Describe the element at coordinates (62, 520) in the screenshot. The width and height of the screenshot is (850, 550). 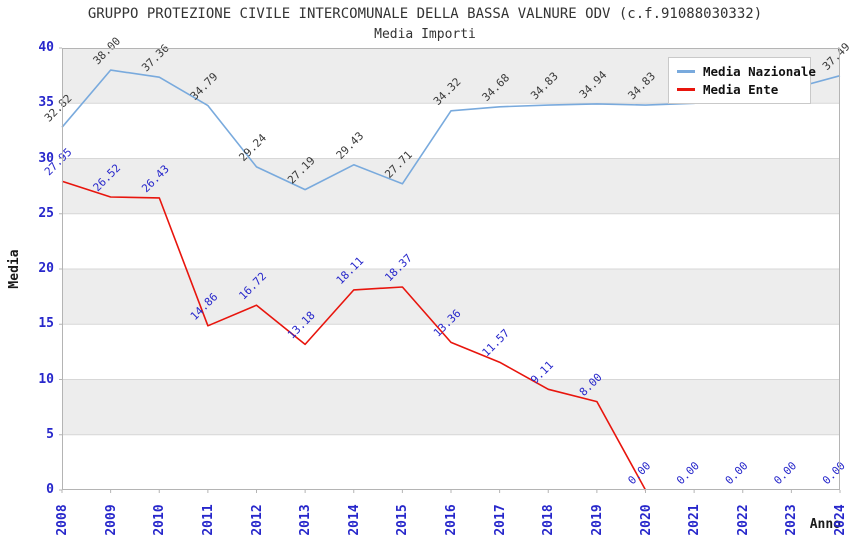
I see `x-tick-label: 2008` at that location.